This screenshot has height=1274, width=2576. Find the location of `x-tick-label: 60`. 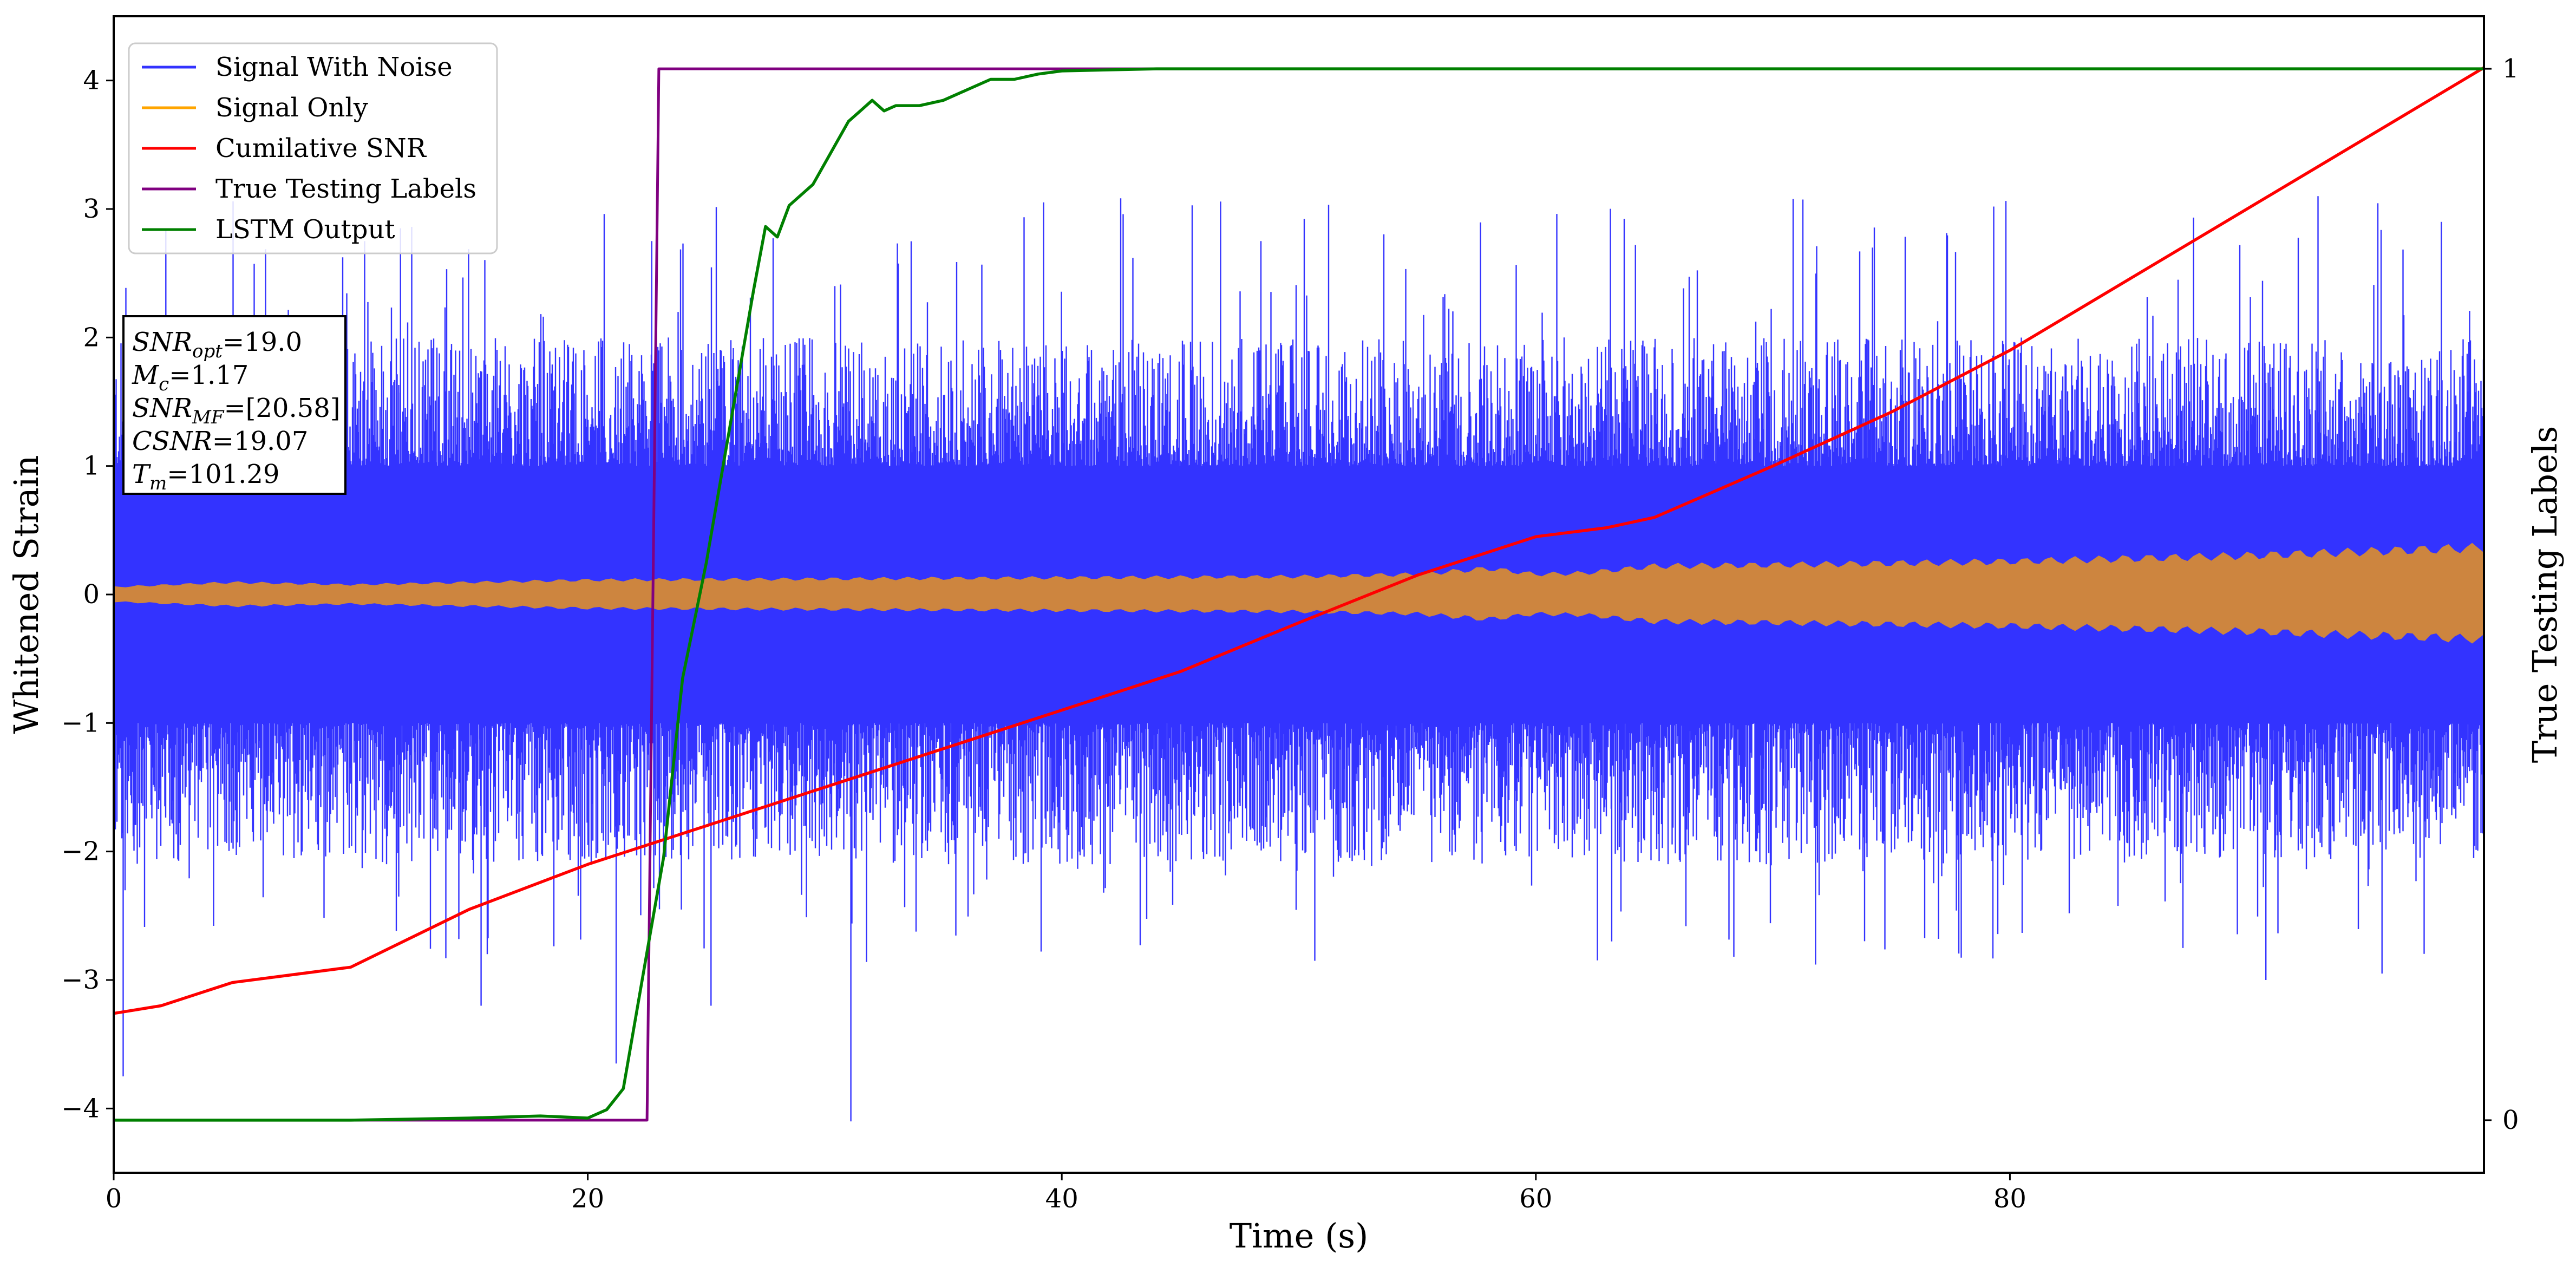

x-tick-label: 60 is located at coordinates (1535, 1199).